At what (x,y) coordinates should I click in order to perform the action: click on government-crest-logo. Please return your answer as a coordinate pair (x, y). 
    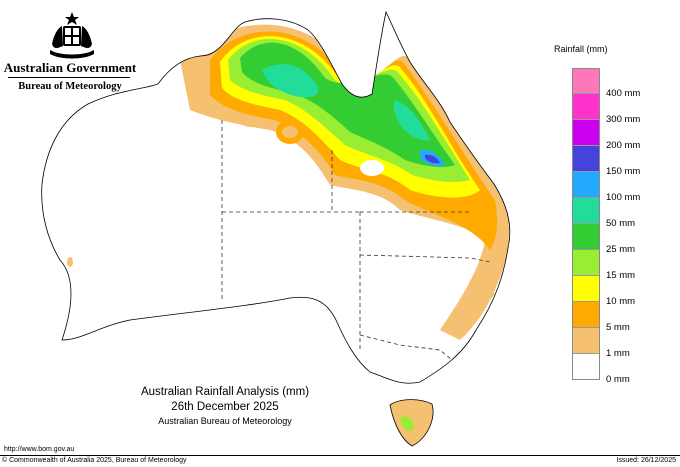
    Looking at the image, I should click on (72, 51).